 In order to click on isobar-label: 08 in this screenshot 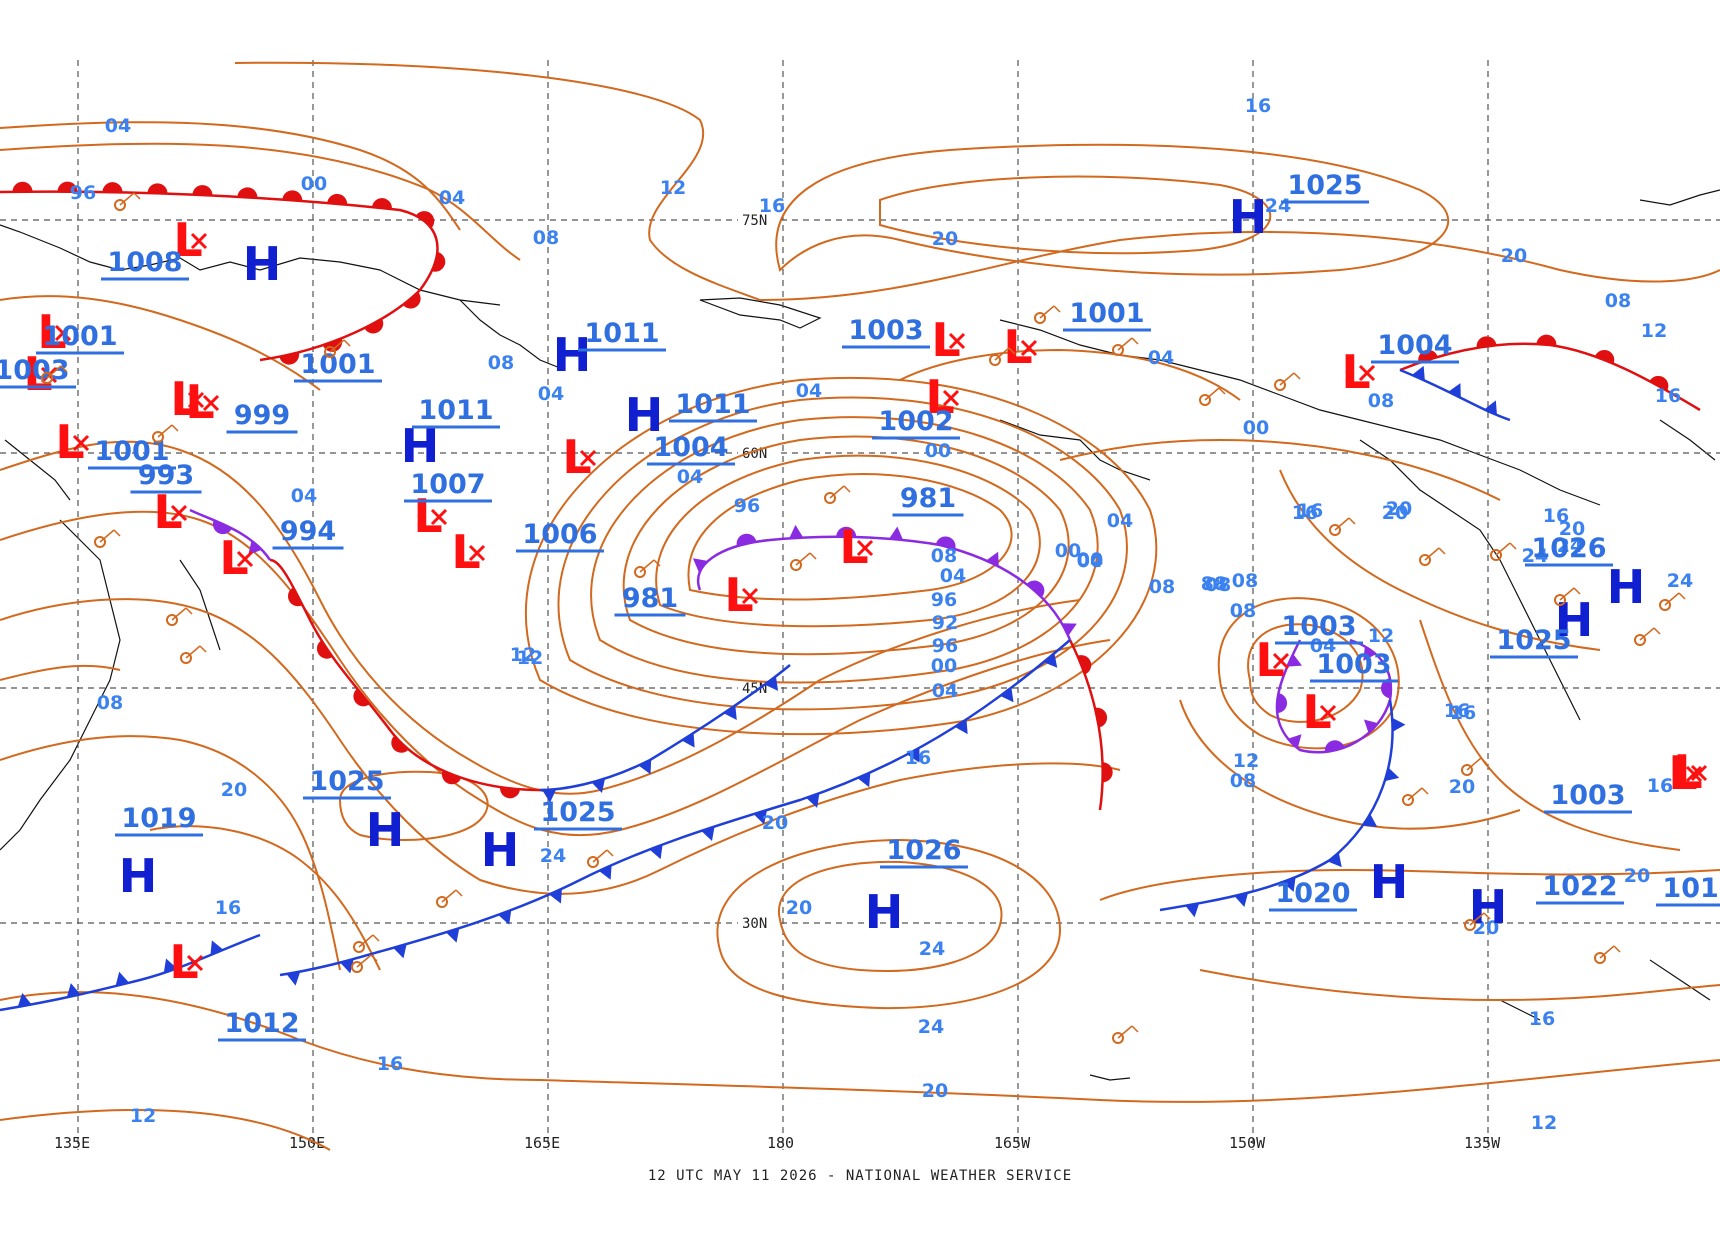, I will do `click(944, 556)`.